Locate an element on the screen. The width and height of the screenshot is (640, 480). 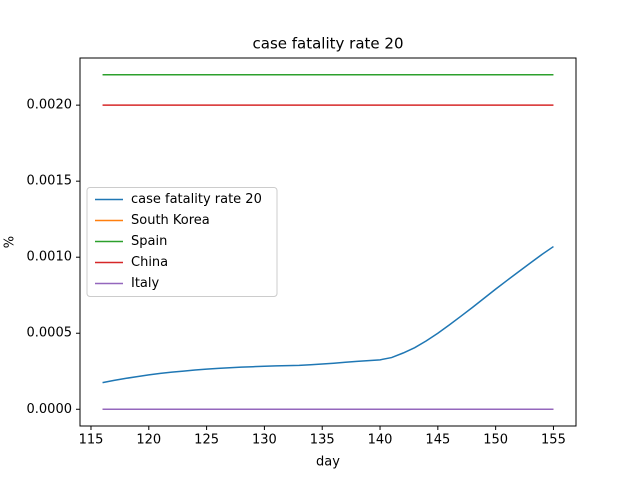
x-tick-label: 150 is located at coordinates (495, 440).